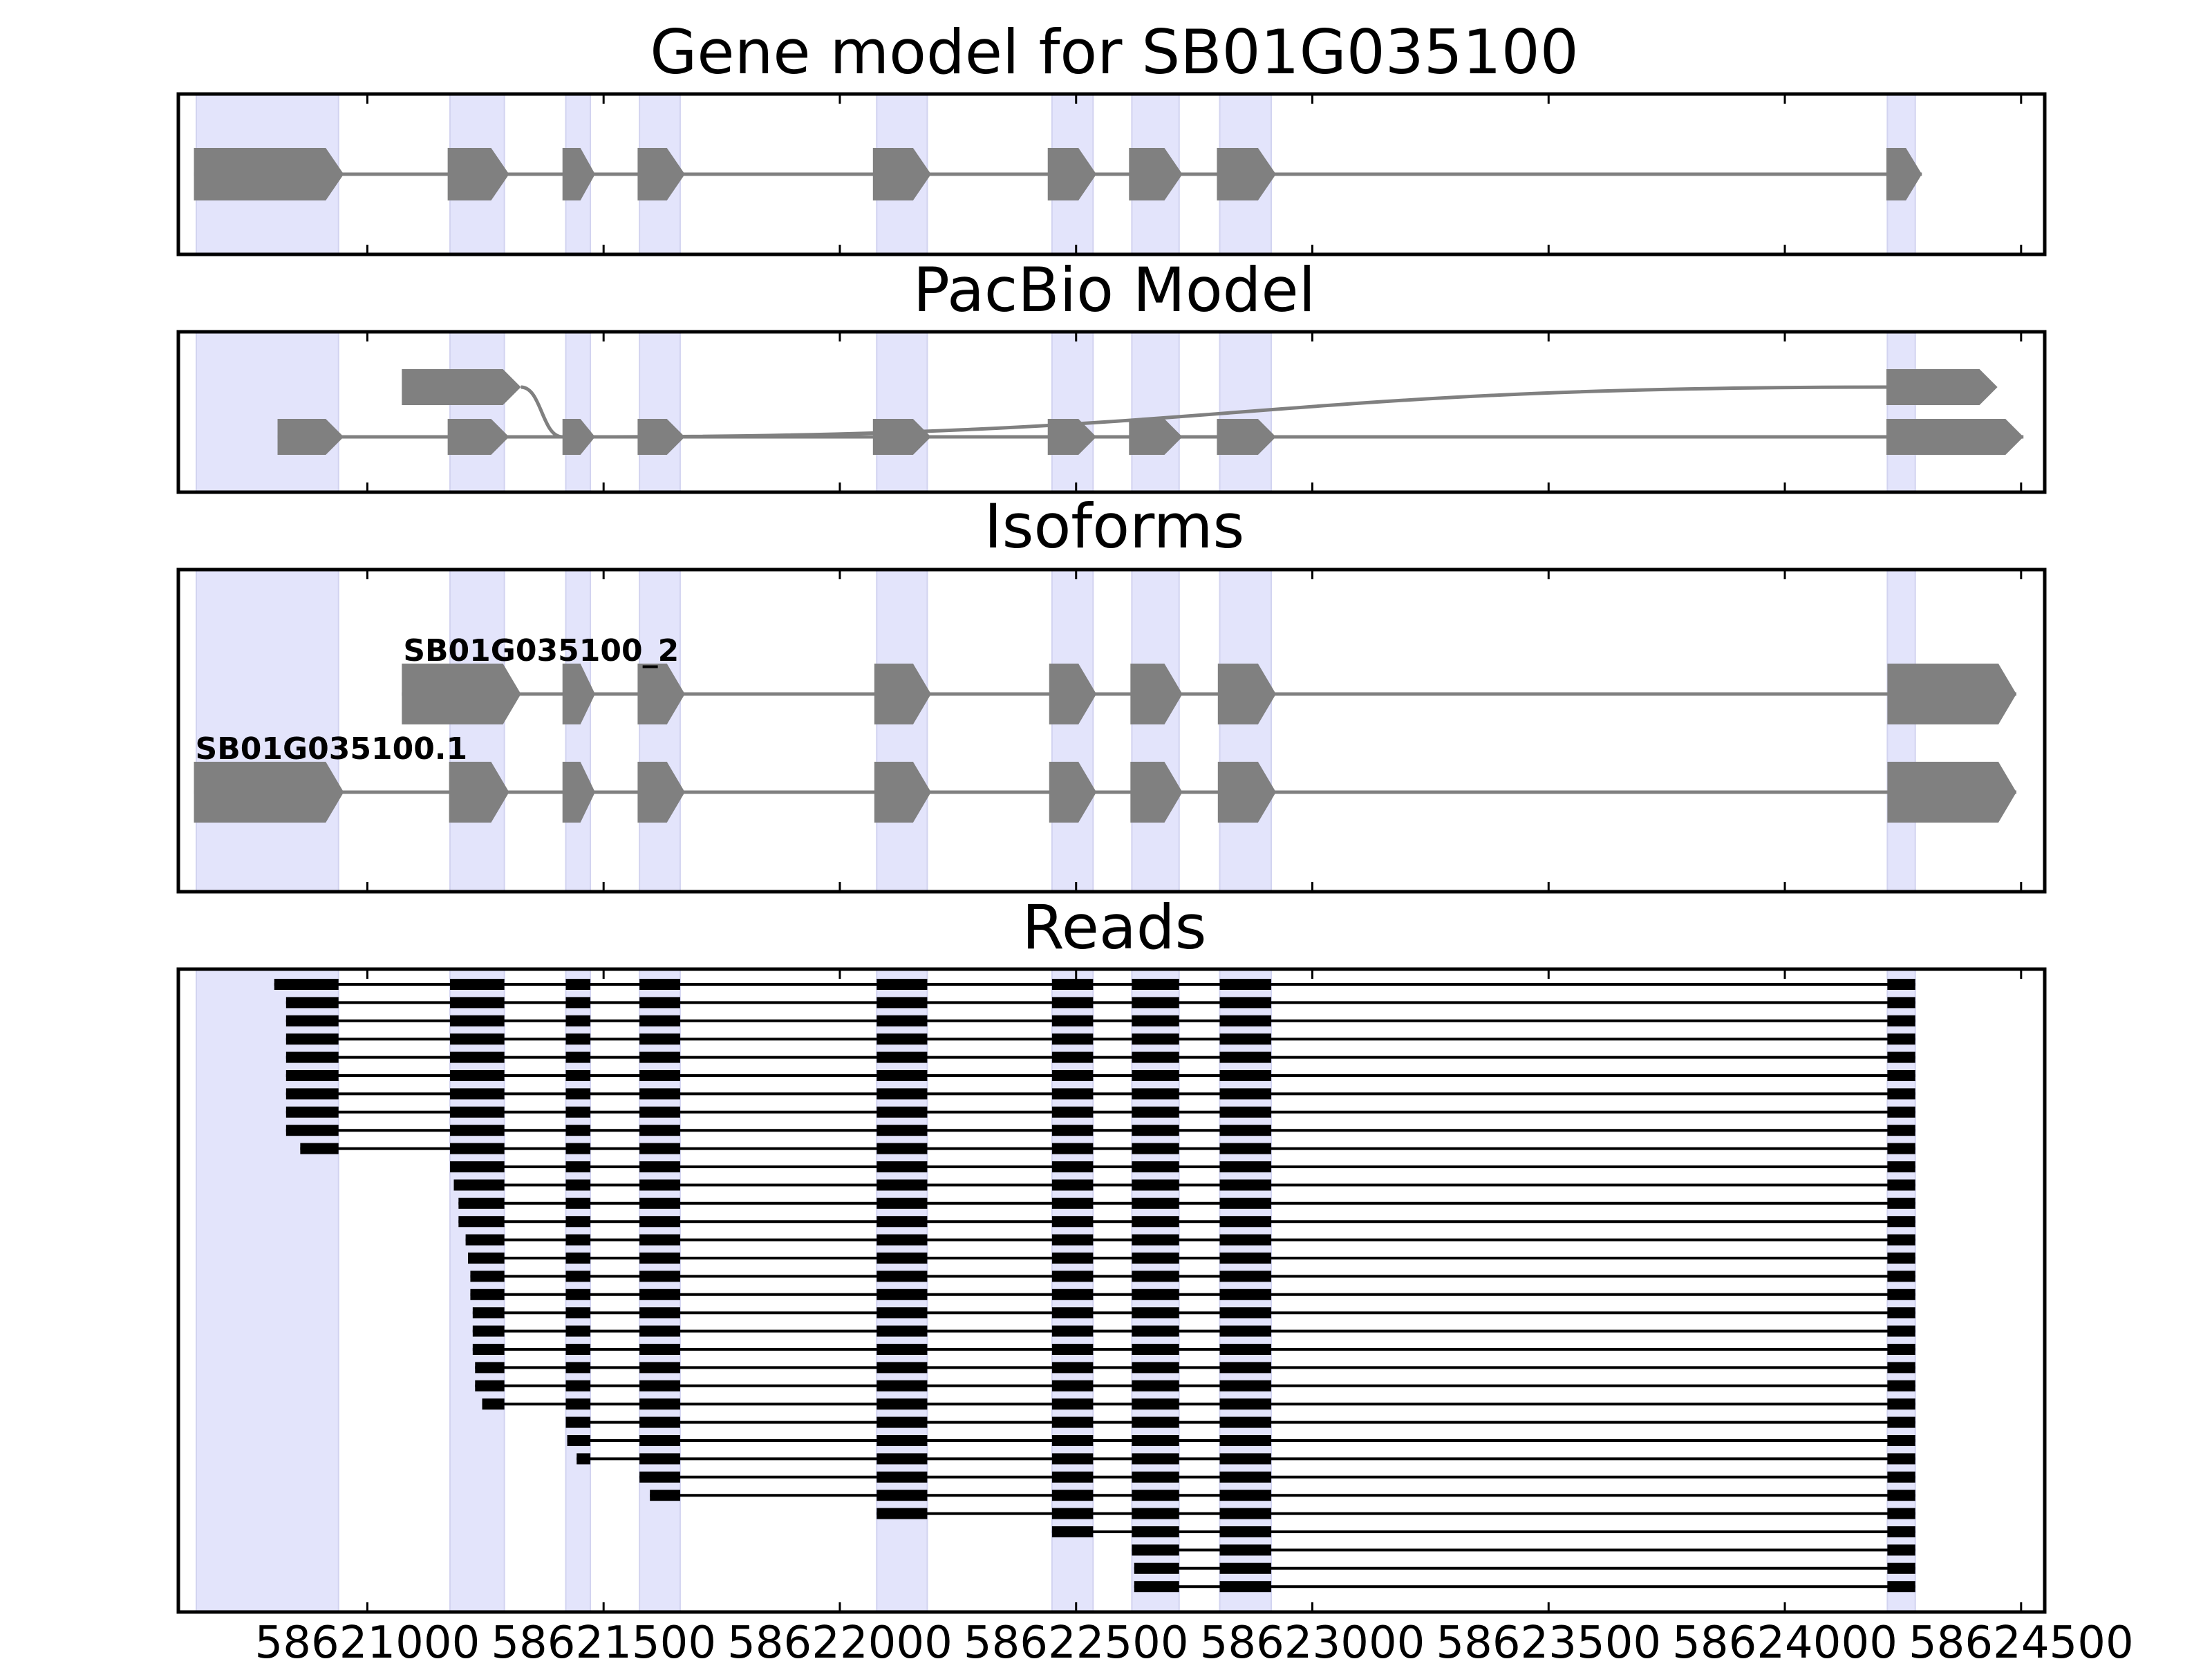 The height and width of the screenshot is (1659, 2212). Describe the element at coordinates (1241, 412) in the screenshot. I see `pacbio-alt-junction-curve` at that location.